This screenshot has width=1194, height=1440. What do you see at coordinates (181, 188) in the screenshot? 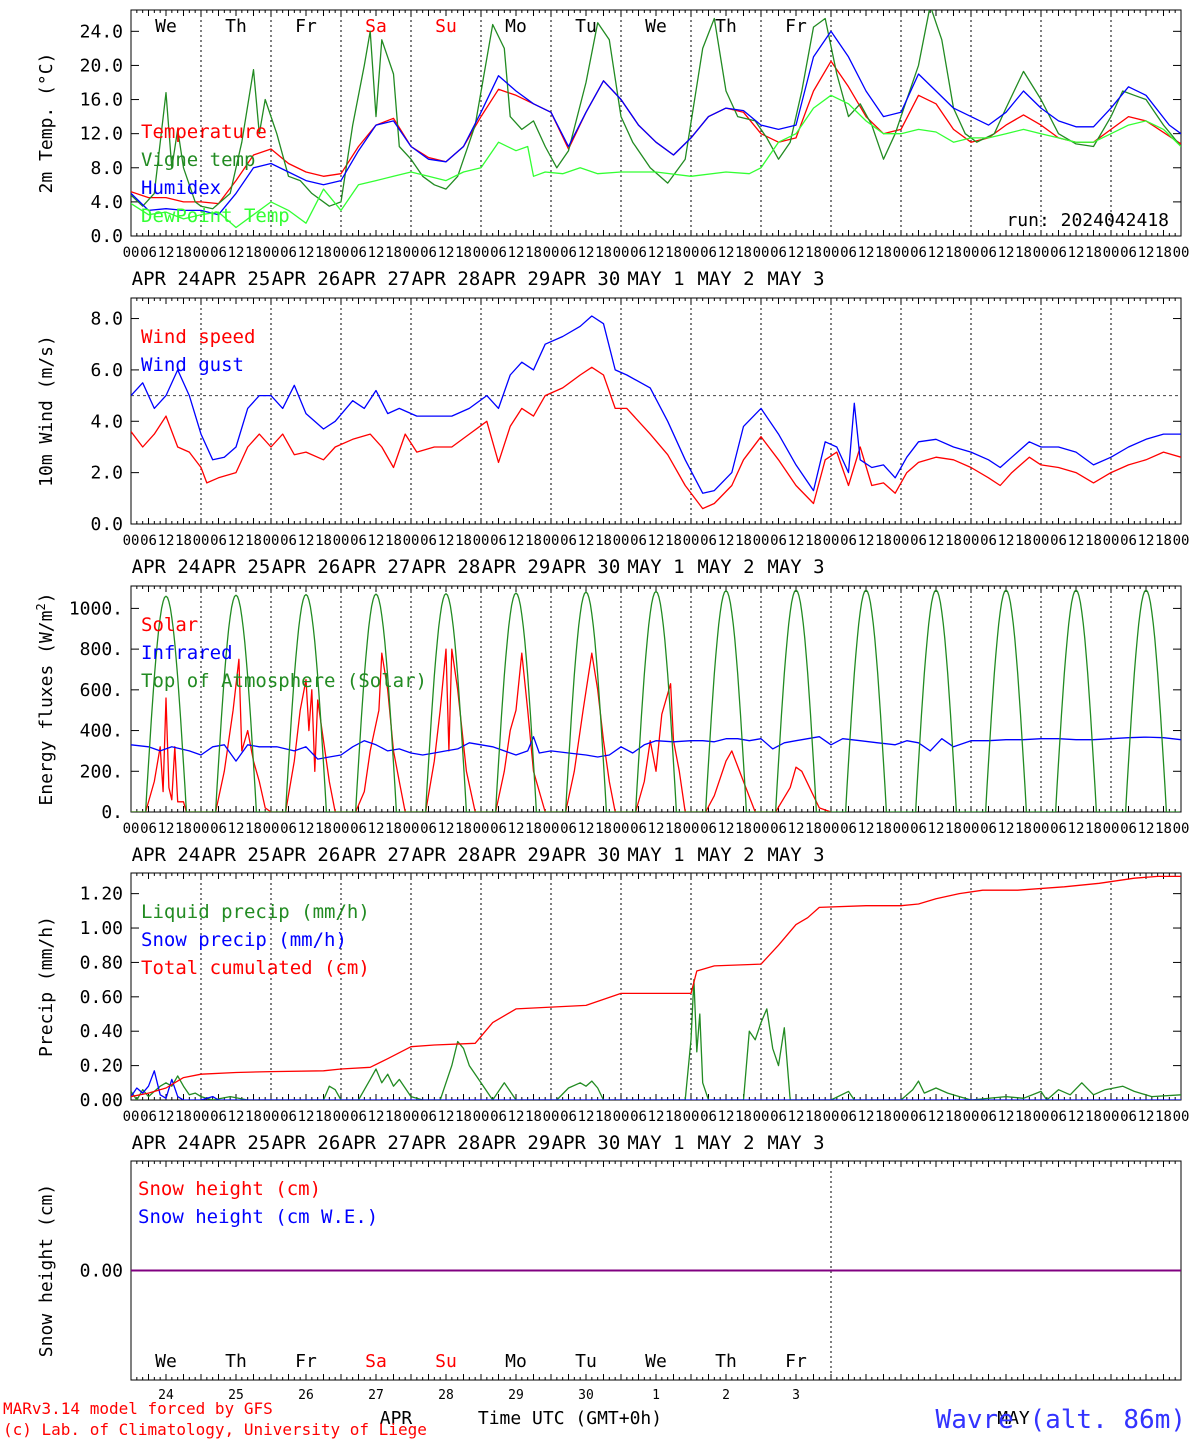
I see `legend-entry: Humidex` at bounding box center [181, 188].